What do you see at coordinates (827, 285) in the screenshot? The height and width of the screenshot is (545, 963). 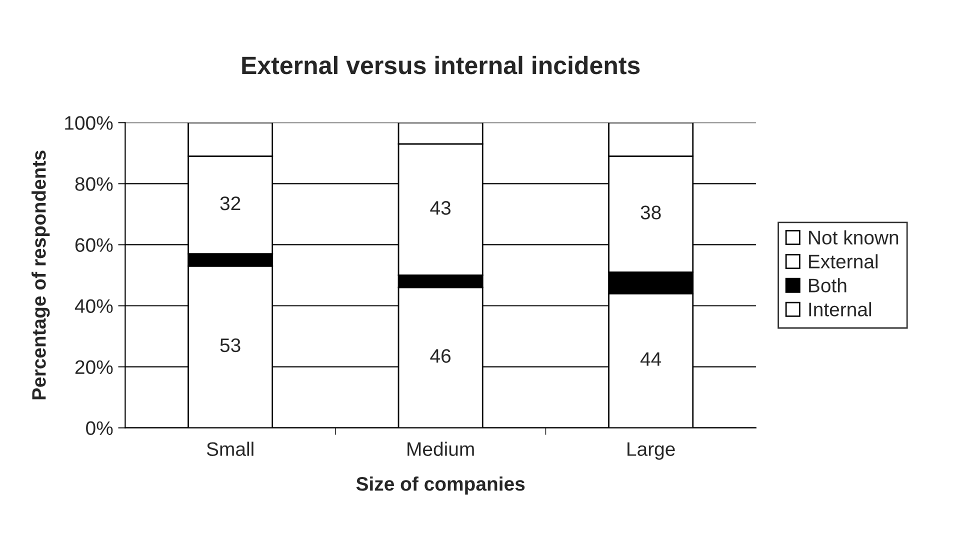 I see `legend-label: Both` at bounding box center [827, 285].